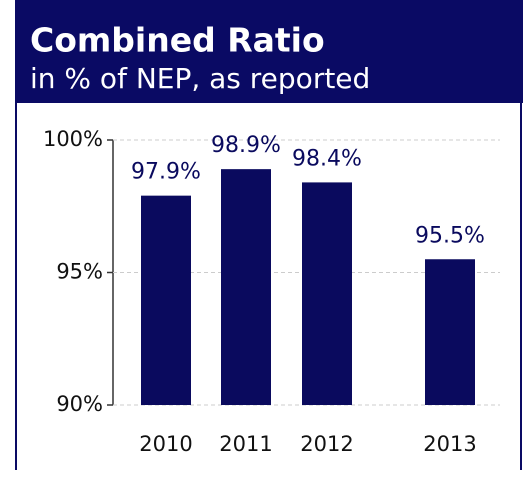 The width and height of the screenshot is (523, 478). What do you see at coordinates (200, 78) in the screenshot?
I see `chart-subtitle: in % of NEP, as reported` at bounding box center [200, 78].